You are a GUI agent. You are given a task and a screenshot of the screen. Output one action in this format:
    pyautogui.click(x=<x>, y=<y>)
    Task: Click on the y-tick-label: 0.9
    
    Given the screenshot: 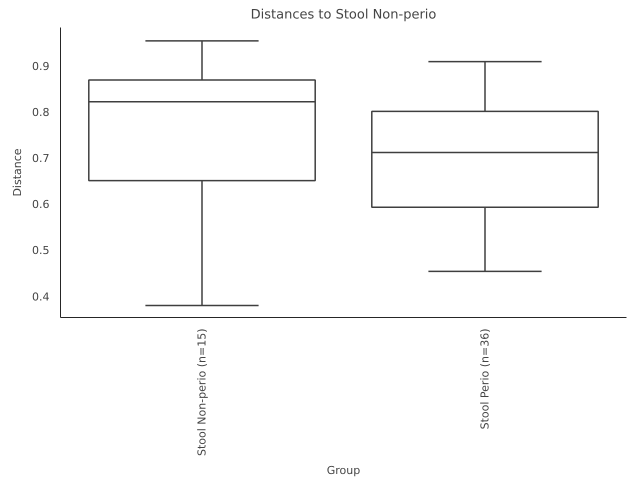 What is the action you would take?
    pyautogui.click(x=41, y=66)
    